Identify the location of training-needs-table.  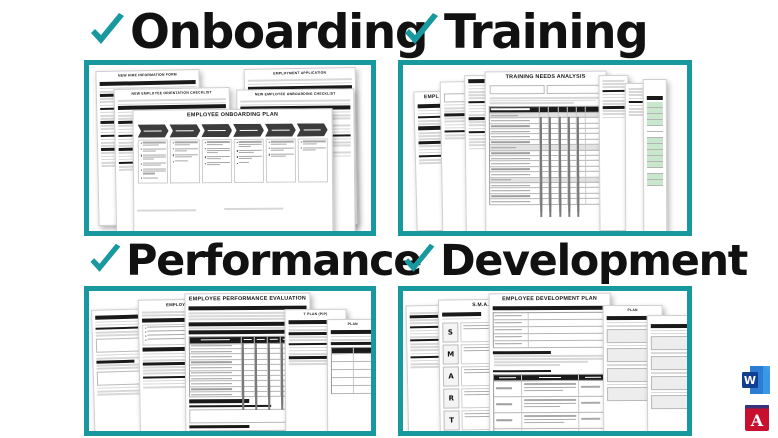
(546, 161).